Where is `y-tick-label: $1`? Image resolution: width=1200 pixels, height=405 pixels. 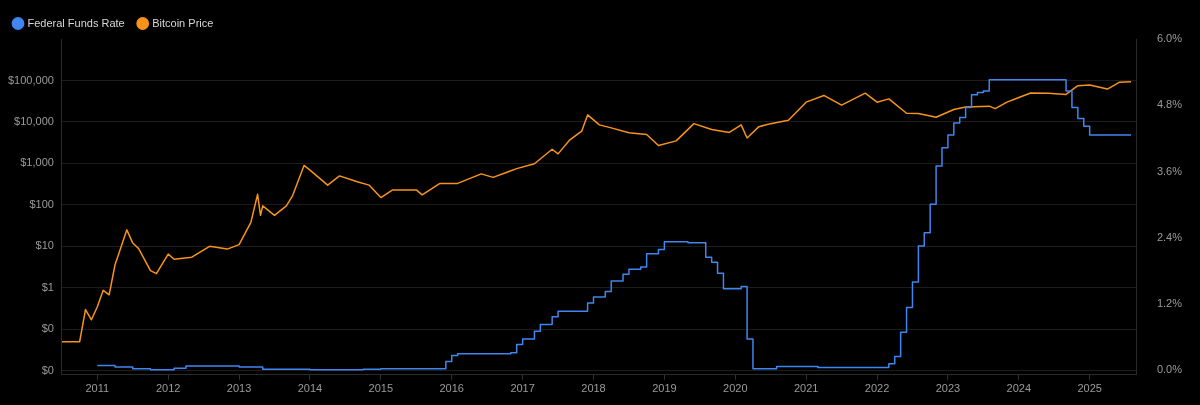 y-tick-label: $1 is located at coordinates (47, 286).